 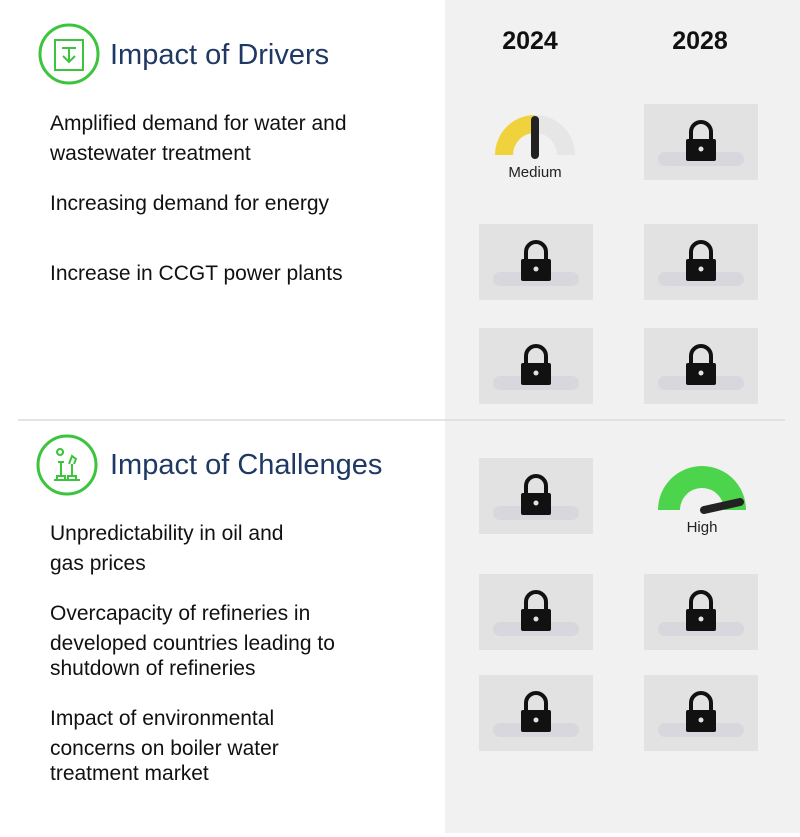 I want to click on gauge-medium, so click(x=535, y=137).